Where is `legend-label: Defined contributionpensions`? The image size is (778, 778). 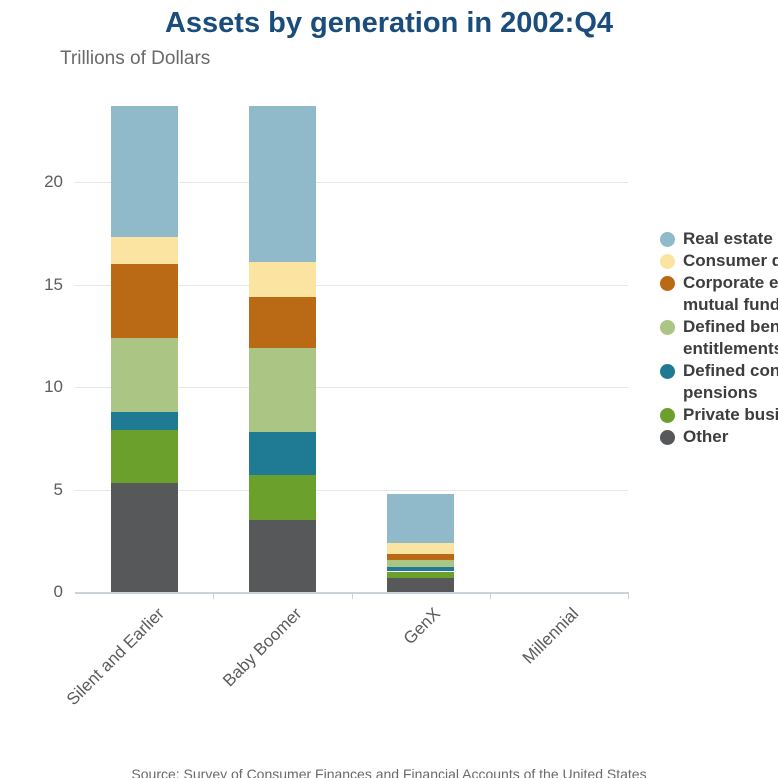
legend-label: Defined contributionpensions is located at coordinates (730, 381).